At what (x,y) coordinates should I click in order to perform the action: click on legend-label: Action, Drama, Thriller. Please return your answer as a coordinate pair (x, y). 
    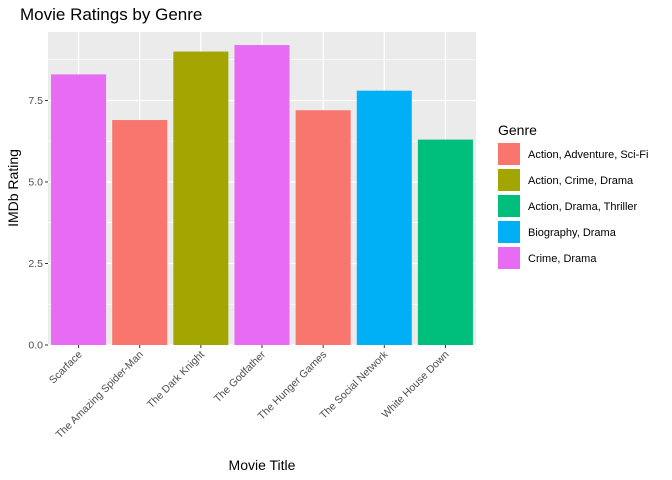
    Looking at the image, I should click on (583, 207).